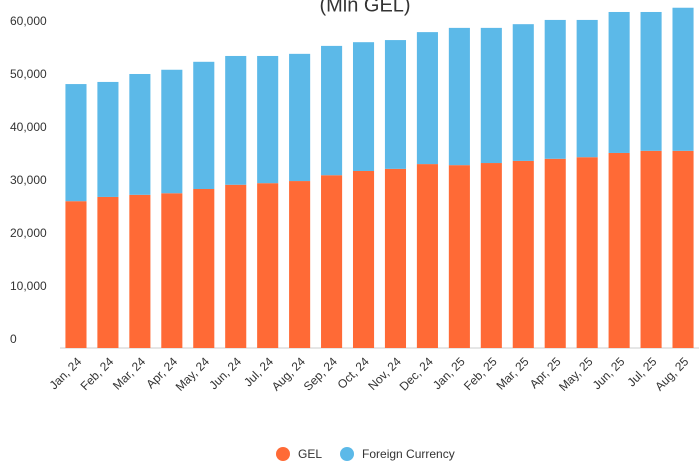 Image resolution: width=699 pixels, height=464 pixels. What do you see at coordinates (28, 233) in the screenshot?
I see `y-tick-label: 20,000` at bounding box center [28, 233].